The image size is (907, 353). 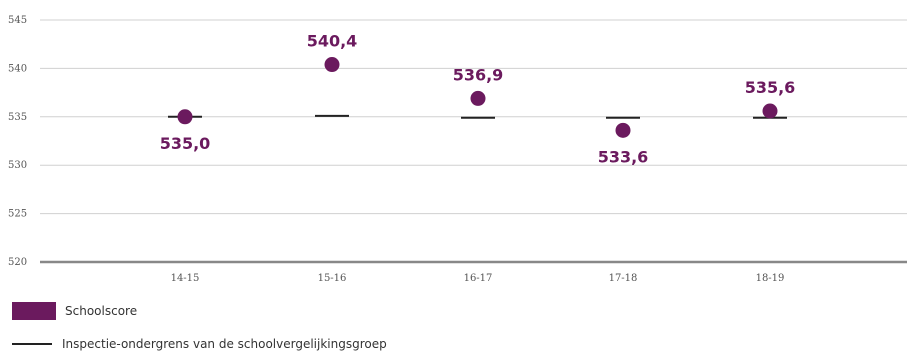 I want to click on legend-item-schoolscore: Schoolscore, so click(x=74, y=311).